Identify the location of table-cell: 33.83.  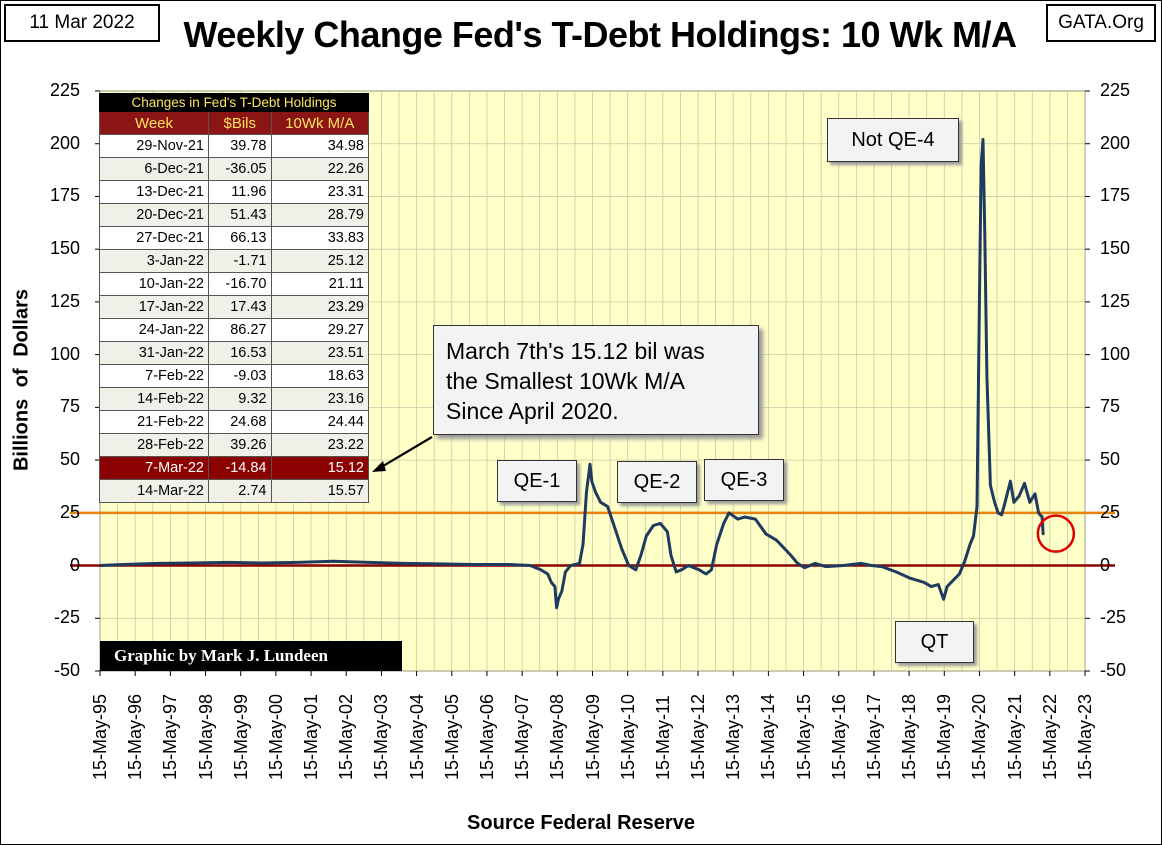
(319, 238).